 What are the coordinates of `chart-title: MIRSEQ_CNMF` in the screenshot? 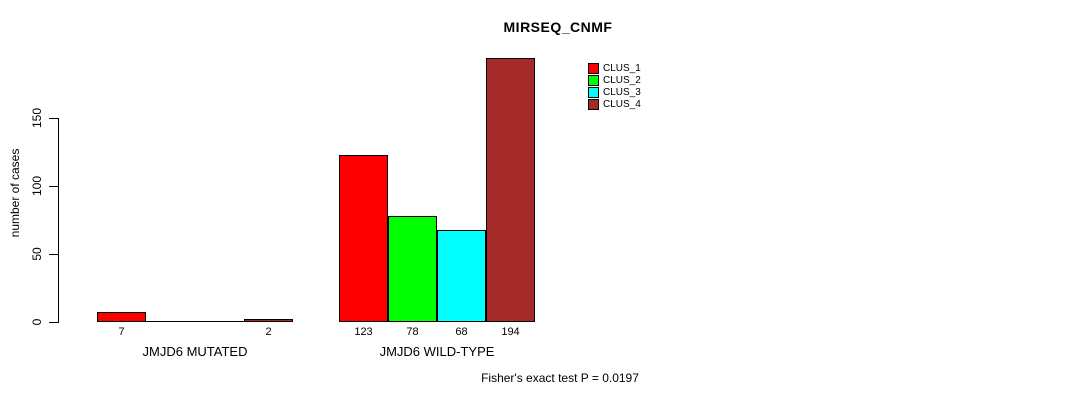 It's located at (558, 27).